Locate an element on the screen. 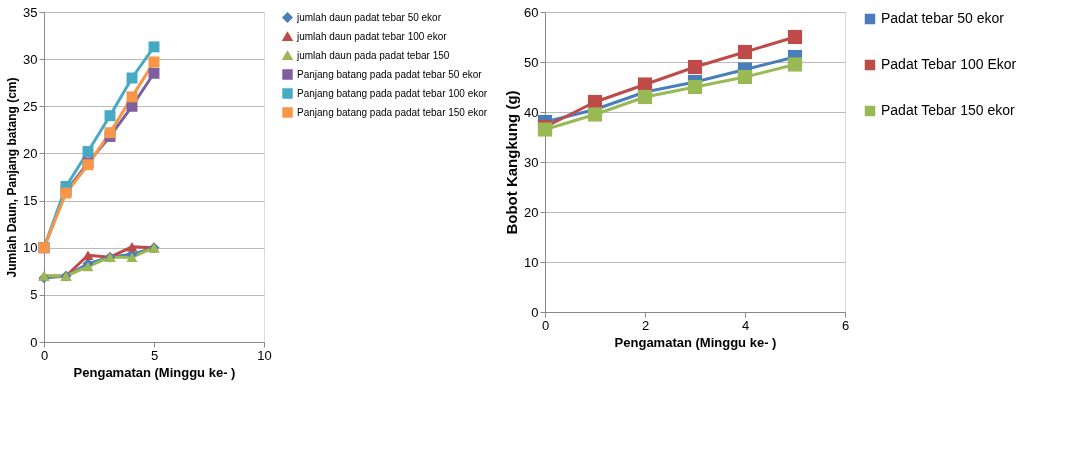 Image resolution: width=1069 pixels, height=468 pixels. legend-label: jumlah daun padat tebar 50 ekor is located at coordinates (369, 17).